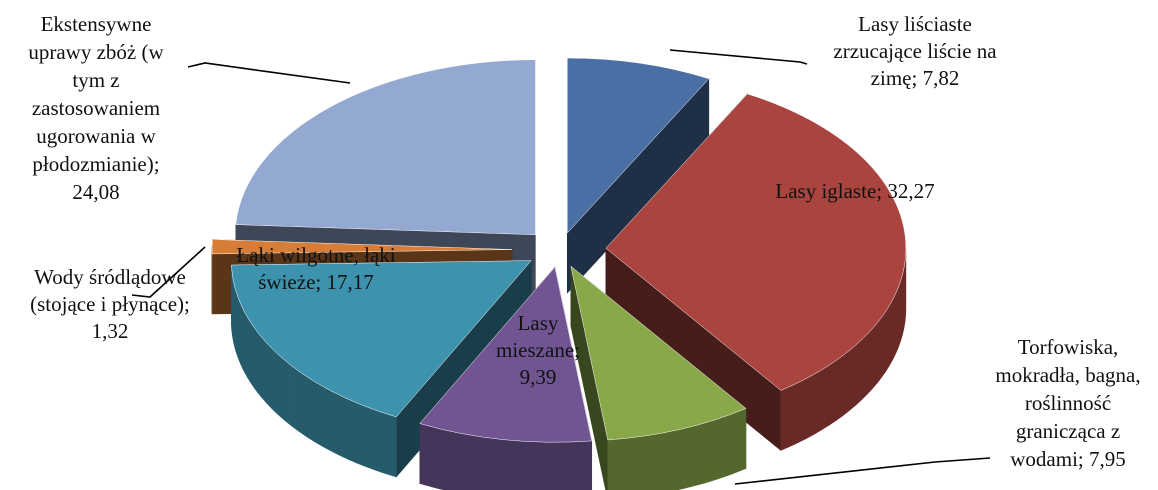  What do you see at coordinates (110, 277) in the screenshot?
I see `data-label-5-line-0: Wody śródlądowe` at bounding box center [110, 277].